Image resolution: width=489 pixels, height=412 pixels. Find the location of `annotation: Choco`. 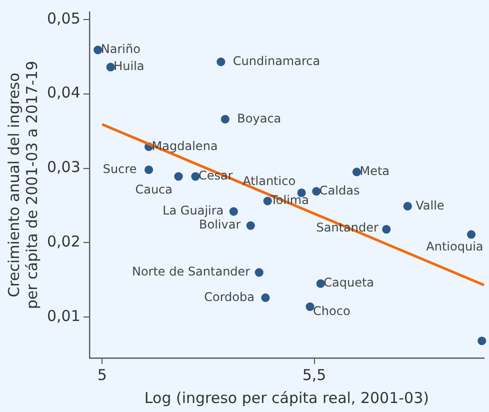

annotation: Choco is located at coordinates (331, 311).